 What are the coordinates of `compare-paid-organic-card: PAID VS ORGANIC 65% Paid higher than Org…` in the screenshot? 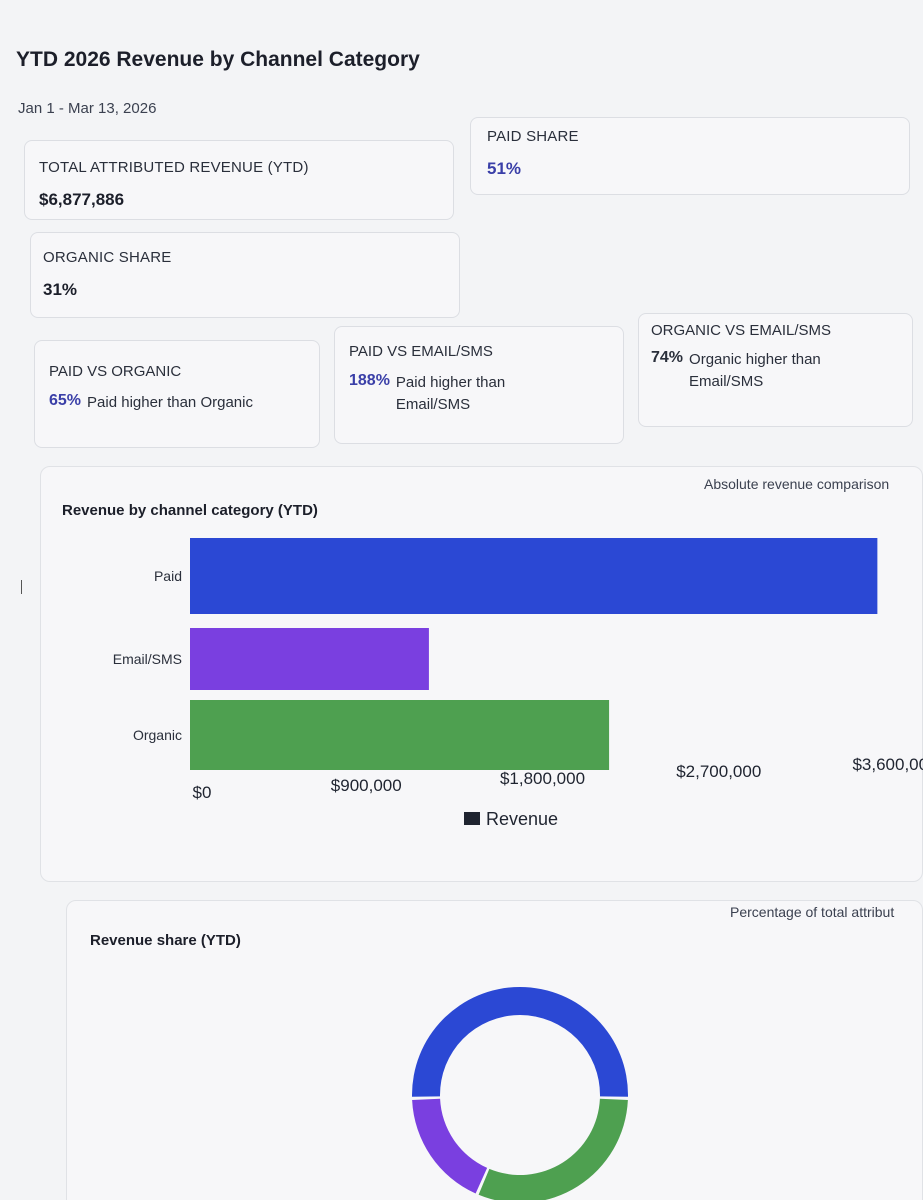 It's located at (177, 394).